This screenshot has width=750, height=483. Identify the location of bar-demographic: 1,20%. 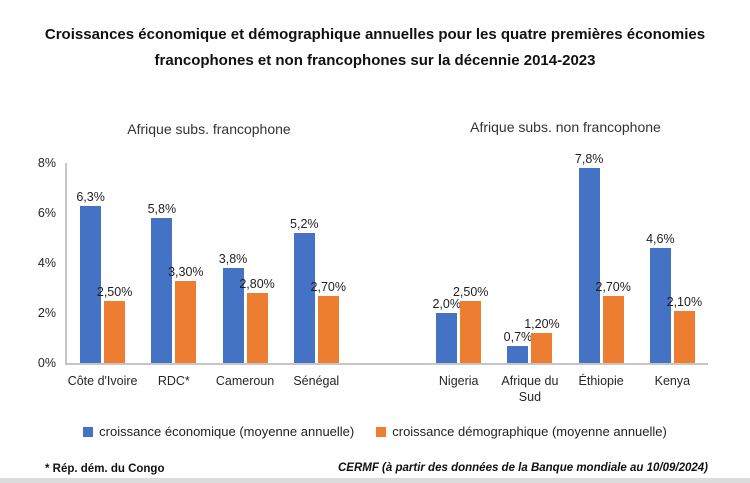
(542, 340).